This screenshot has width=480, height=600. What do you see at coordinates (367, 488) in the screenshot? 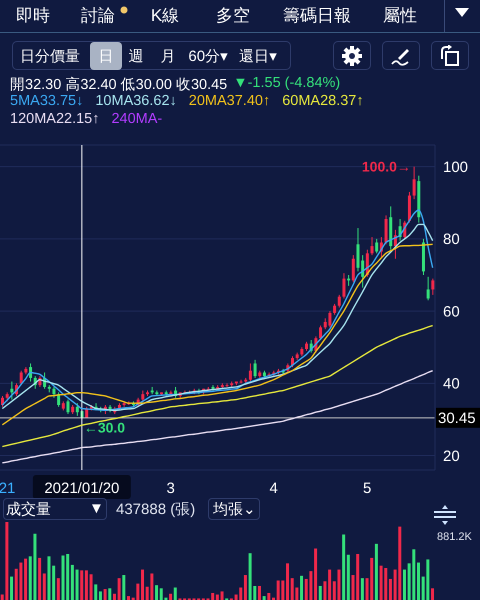
I see `x-tick-label: 5` at bounding box center [367, 488].